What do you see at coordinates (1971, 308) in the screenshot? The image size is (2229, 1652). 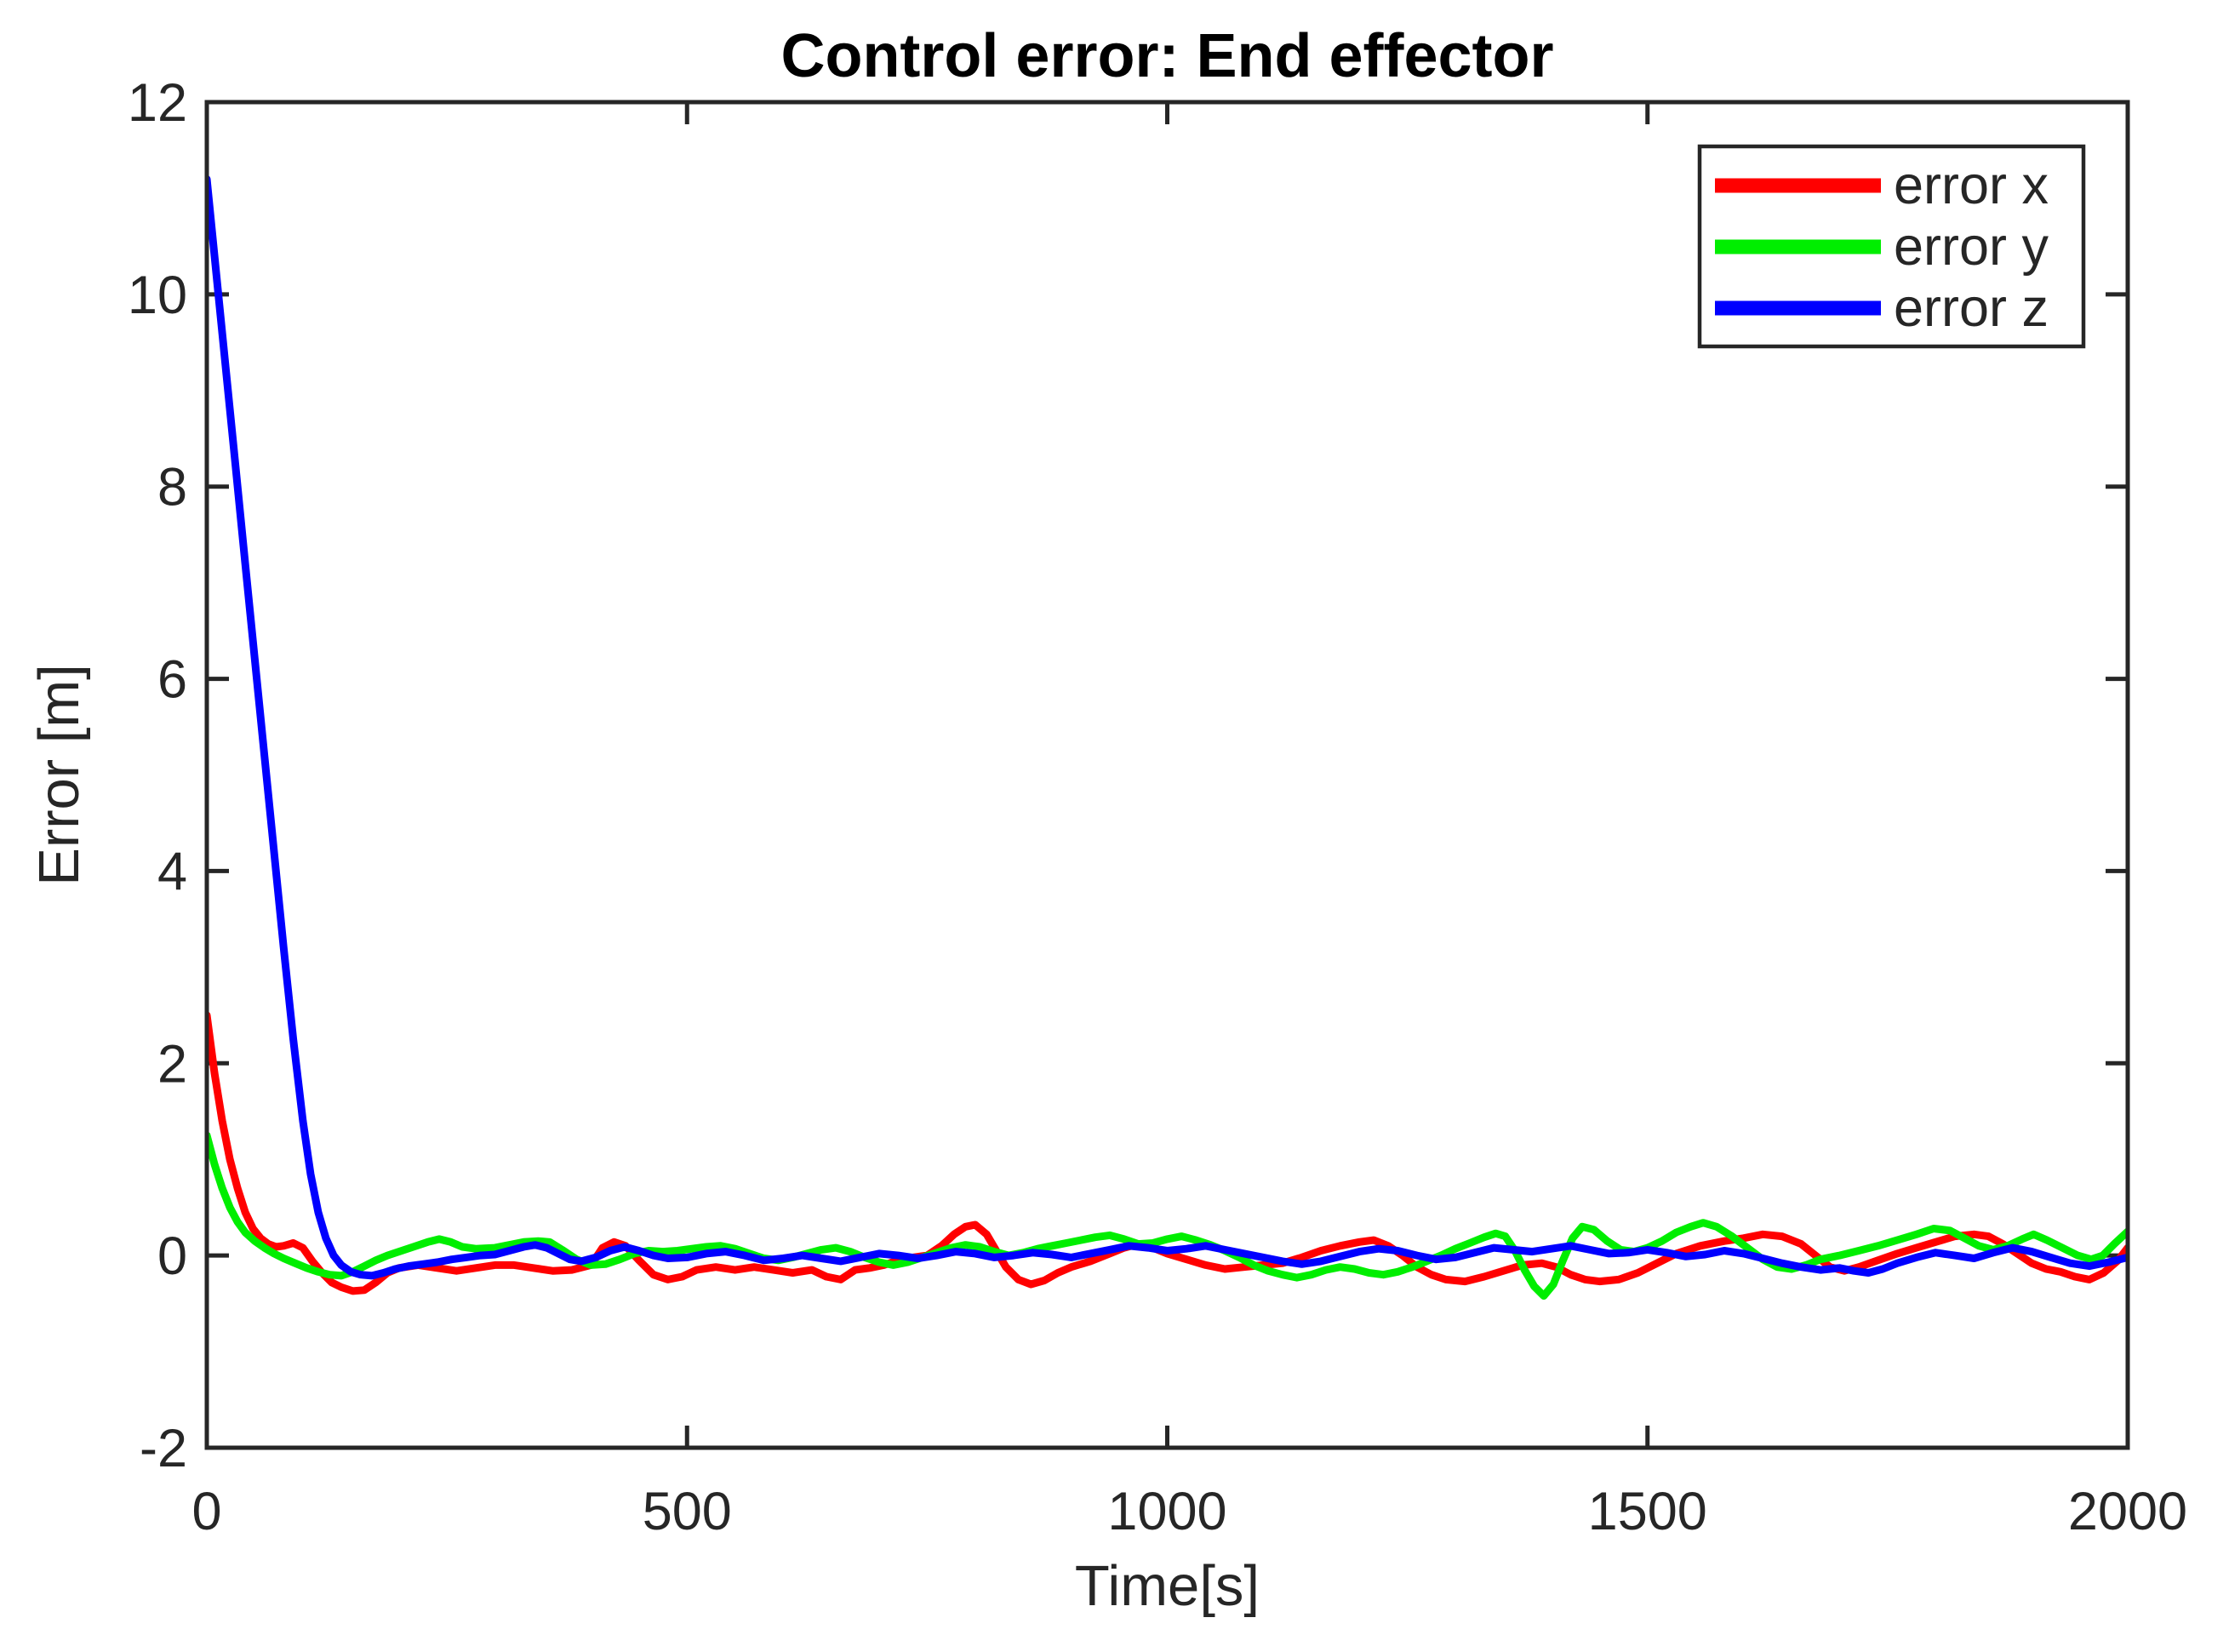 I see `legend-label-error-z: error z` at bounding box center [1971, 308].